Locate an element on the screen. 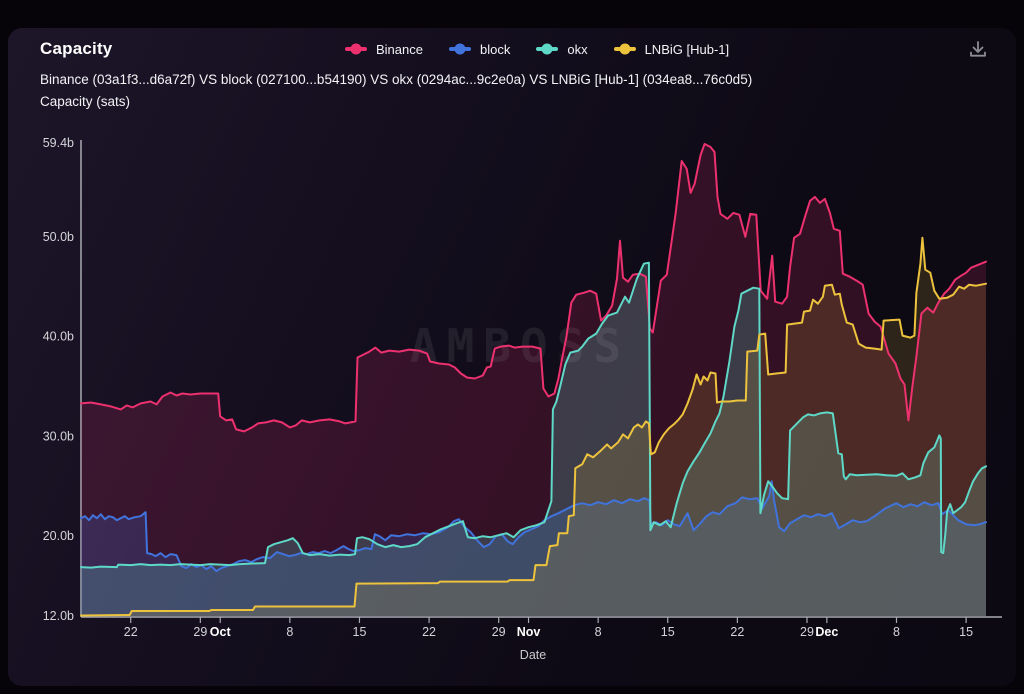 The height and width of the screenshot is (694, 1024). legend-item-block: block is located at coordinates (479, 49).